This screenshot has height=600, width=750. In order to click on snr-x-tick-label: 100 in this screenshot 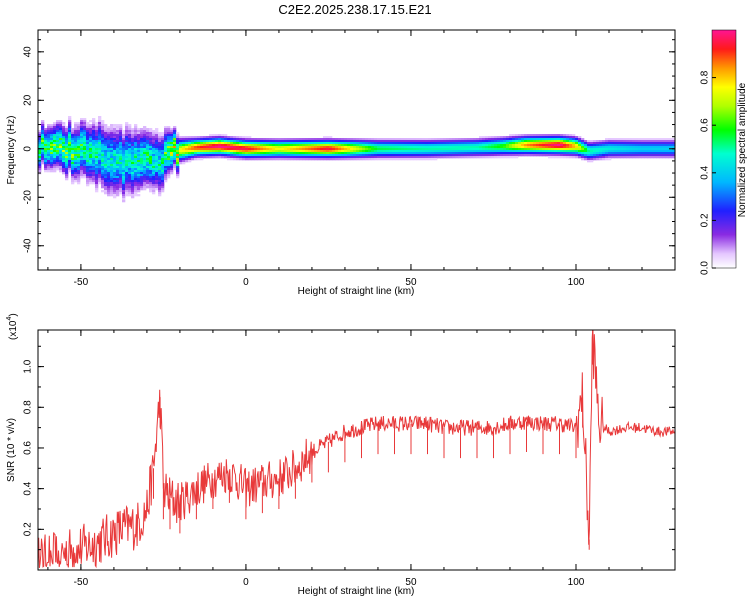, I will do `click(576, 582)`.